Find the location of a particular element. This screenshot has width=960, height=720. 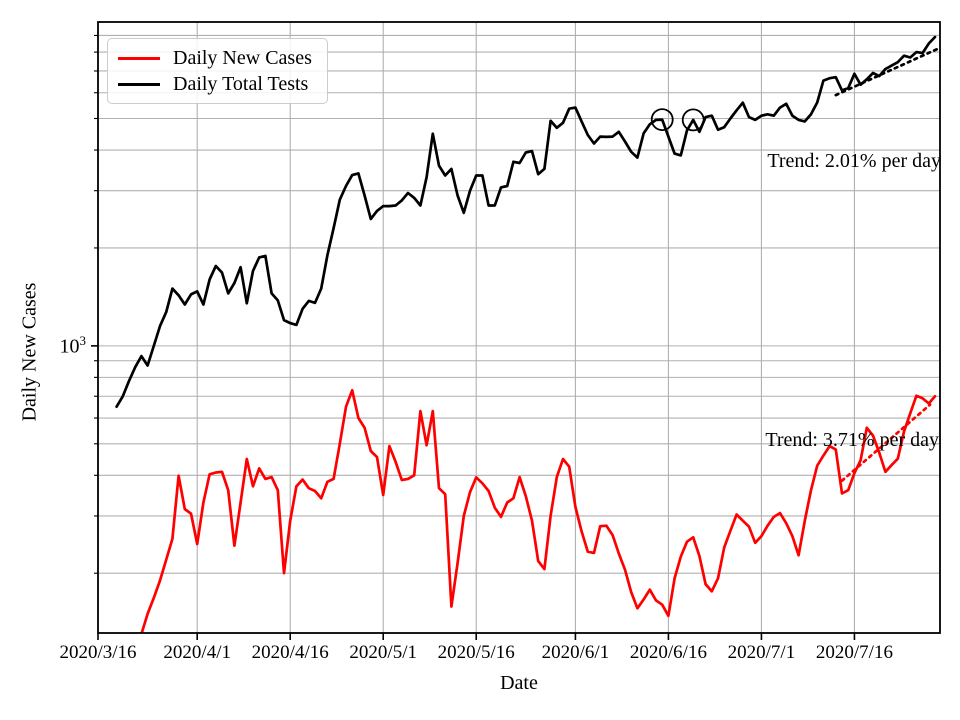

trend-line-cases is located at coordinates (886, 443).